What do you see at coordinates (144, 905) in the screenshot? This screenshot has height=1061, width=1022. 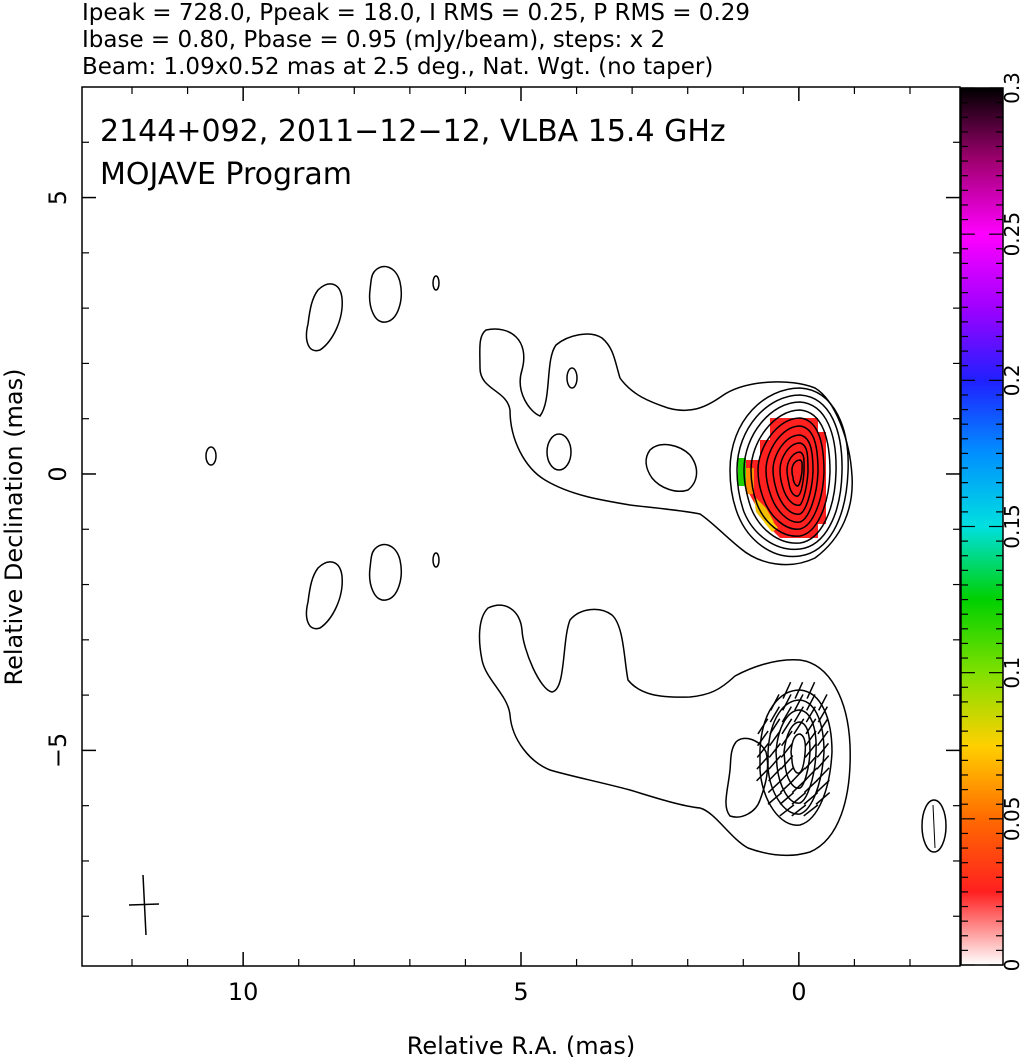 I see `beam-marker` at bounding box center [144, 905].